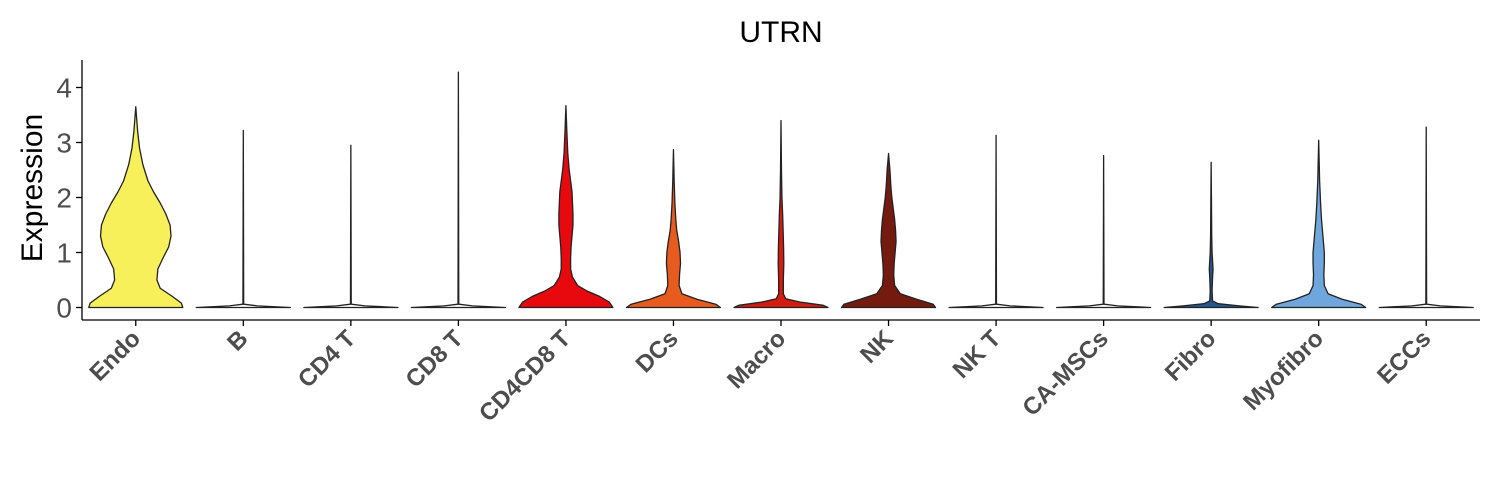 The height and width of the screenshot is (500, 1500). I want to click on y-tick-label-4: 4, so click(64, 88).